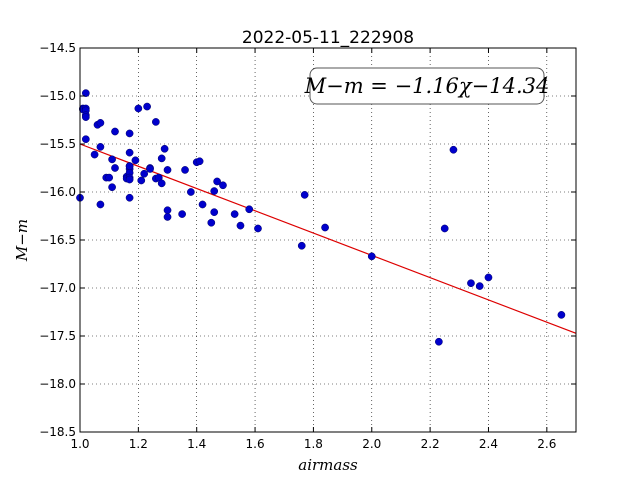 This screenshot has width=640, height=480. What do you see at coordinates (196, 444) in the screenshot?
I see `x-tick-label: 1.4` at bounding box center [196, 444].